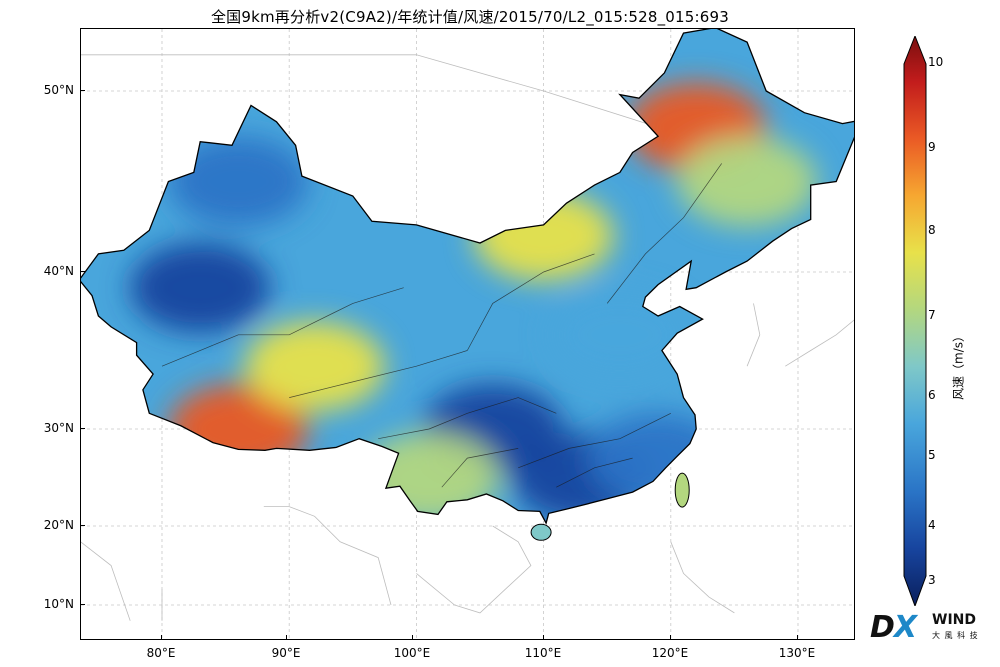 The image size is (1000, 667). I want to click on logo-subtitle: 大 風 科 技, so click(955, 635).